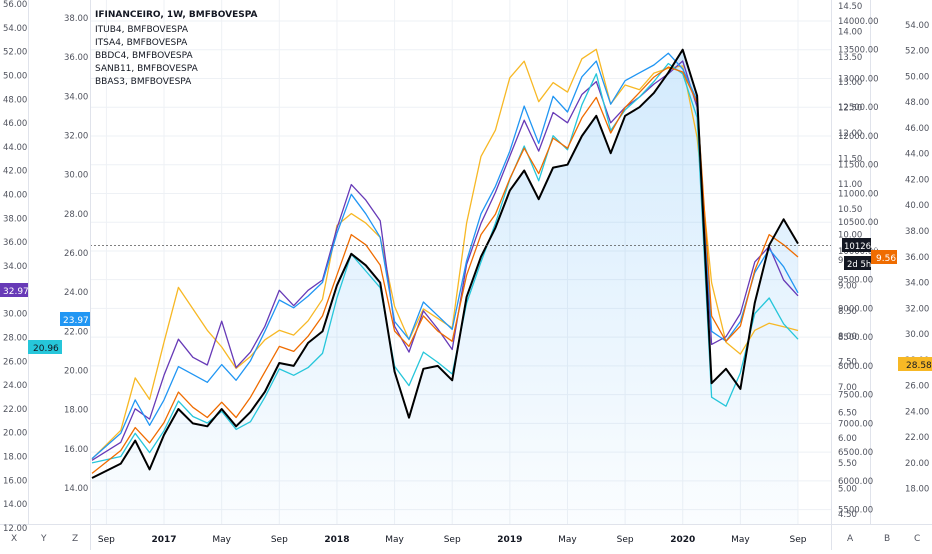 The height and width of the screenshot is (554, 932). What do you see at coordinates (917, 335) in the screenshot?
I see `y-tick-label-santander: 30.00` at bounding box center [917, 335].